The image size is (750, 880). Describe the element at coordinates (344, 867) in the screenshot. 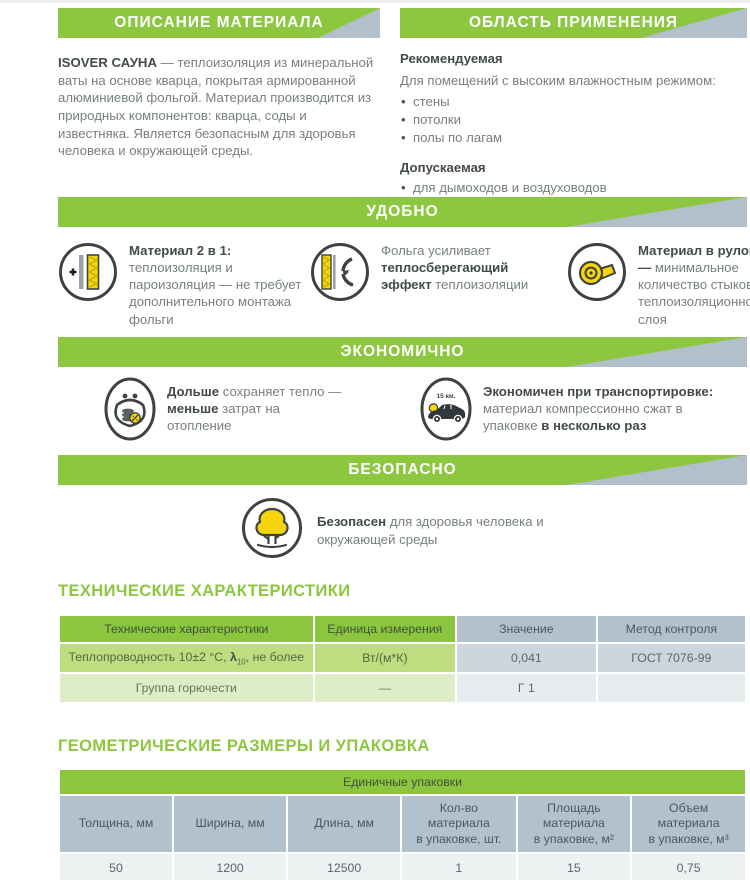

I see `value-cell: 12500` at that location.